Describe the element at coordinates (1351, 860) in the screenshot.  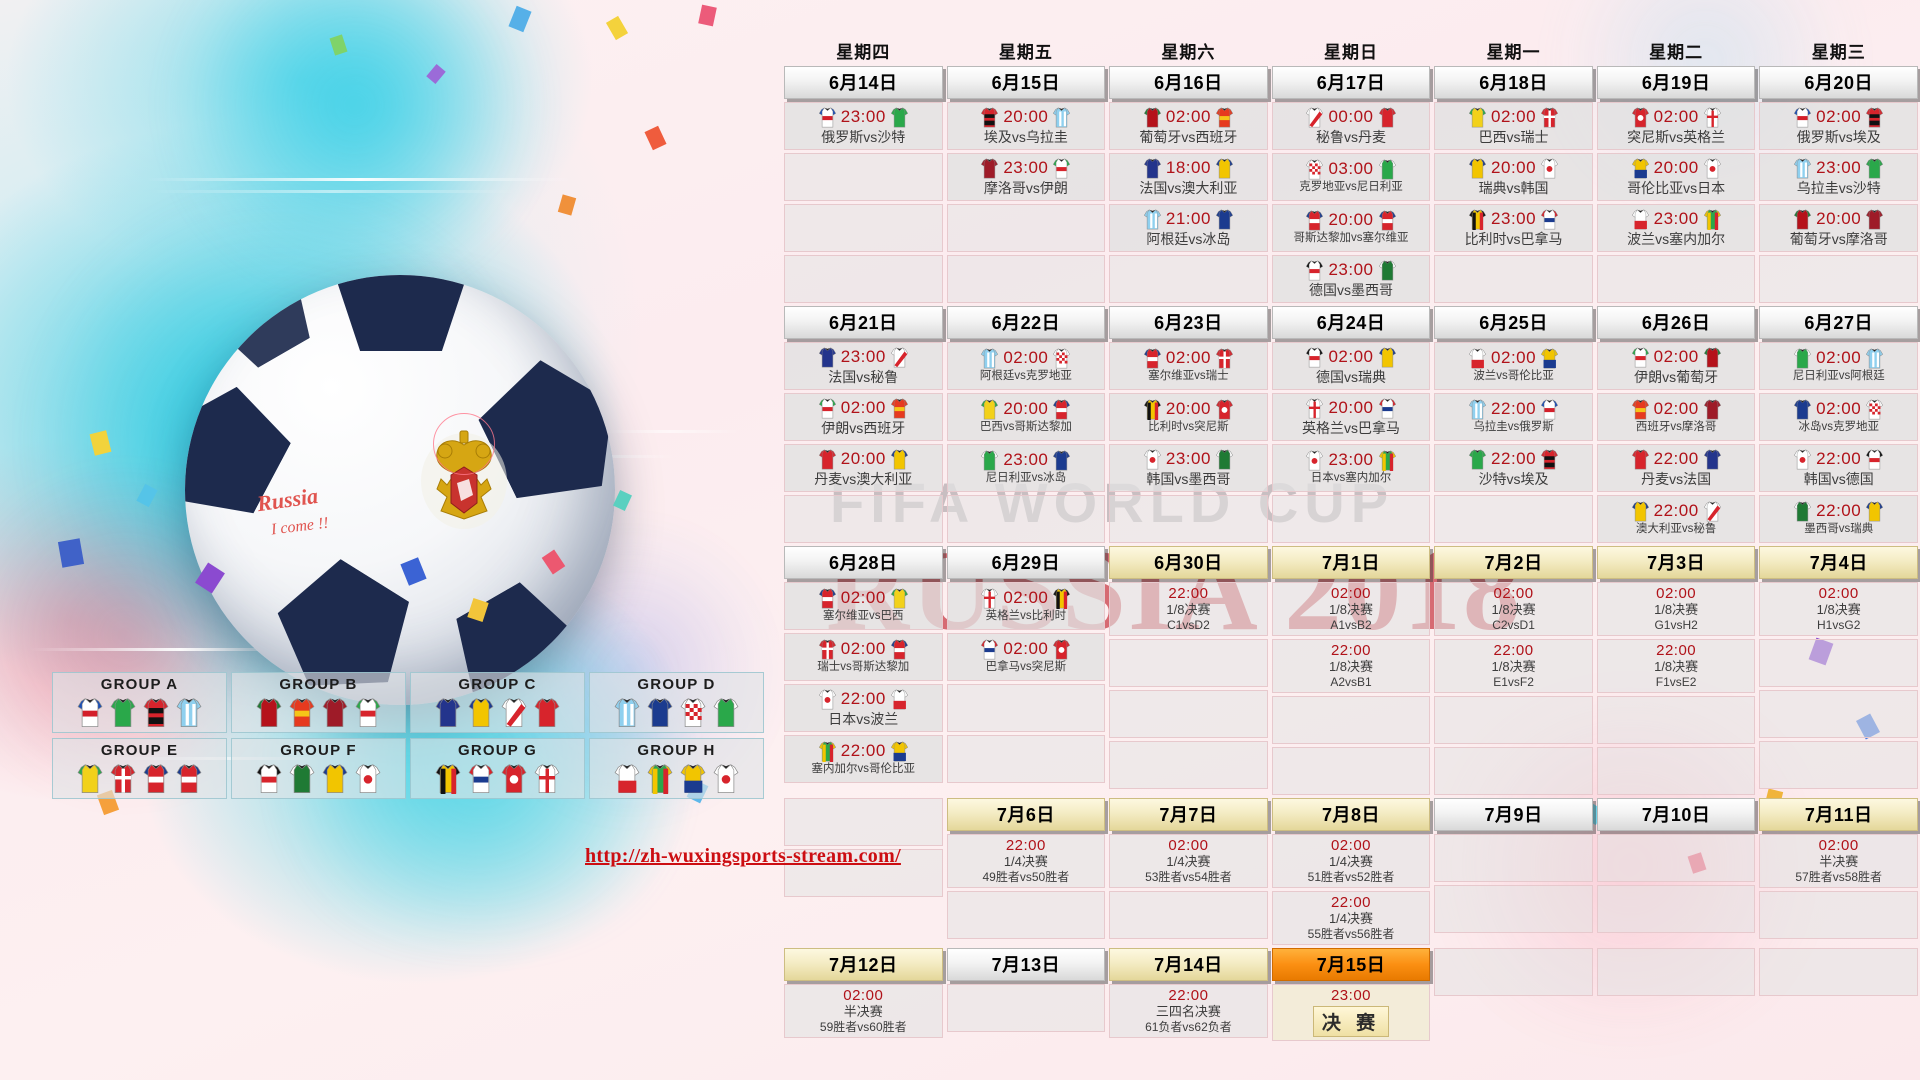
I see `match-cell: 02:00 1/4决赛 51胜者vs52胜者` at that location.